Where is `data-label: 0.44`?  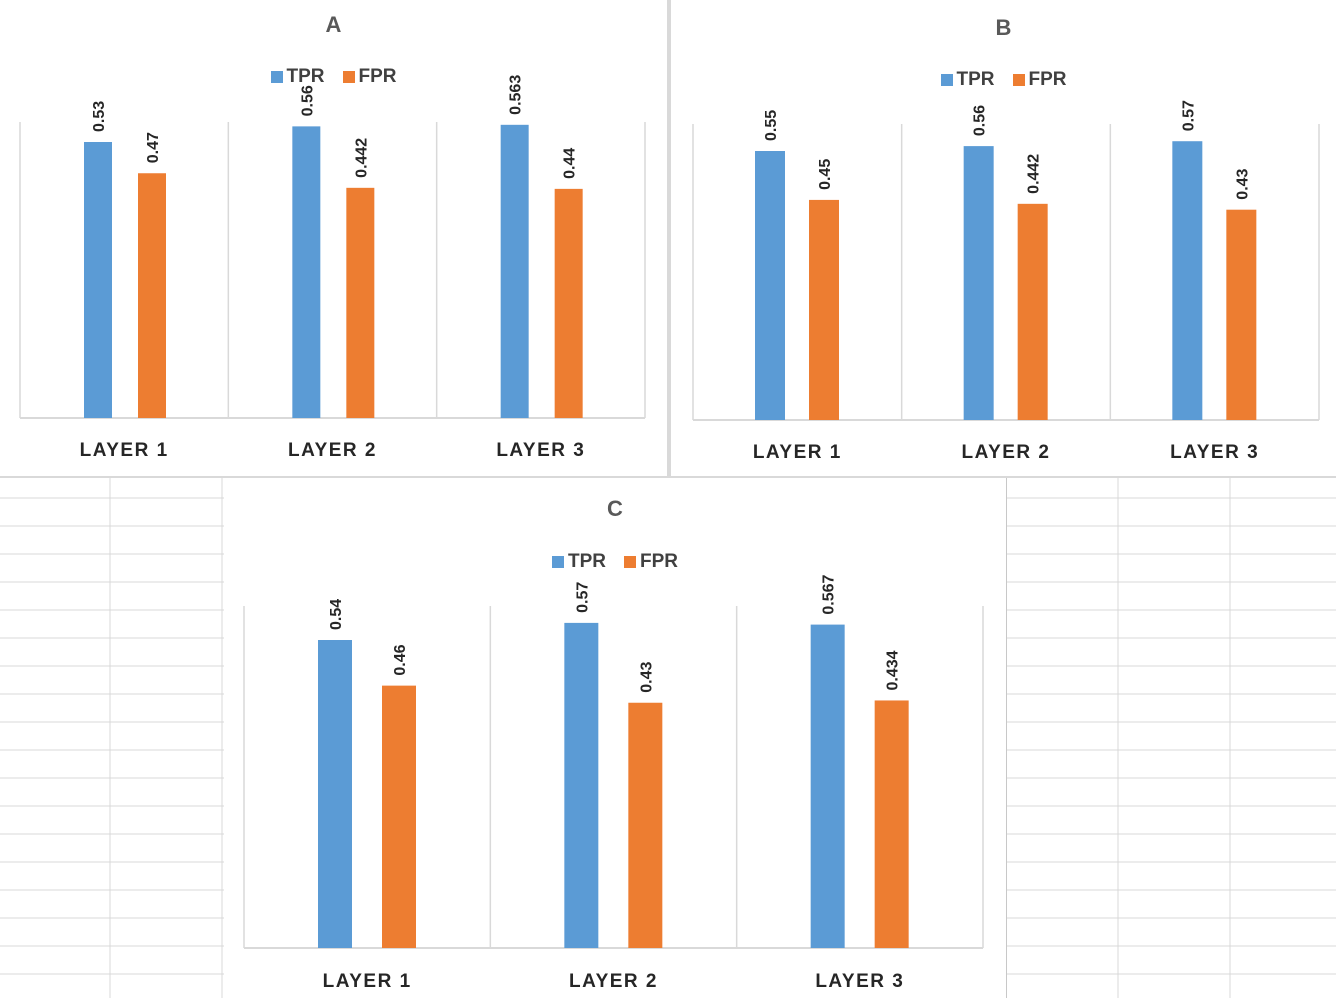
data-label: 0.44 is located at coordinates (570, 163).